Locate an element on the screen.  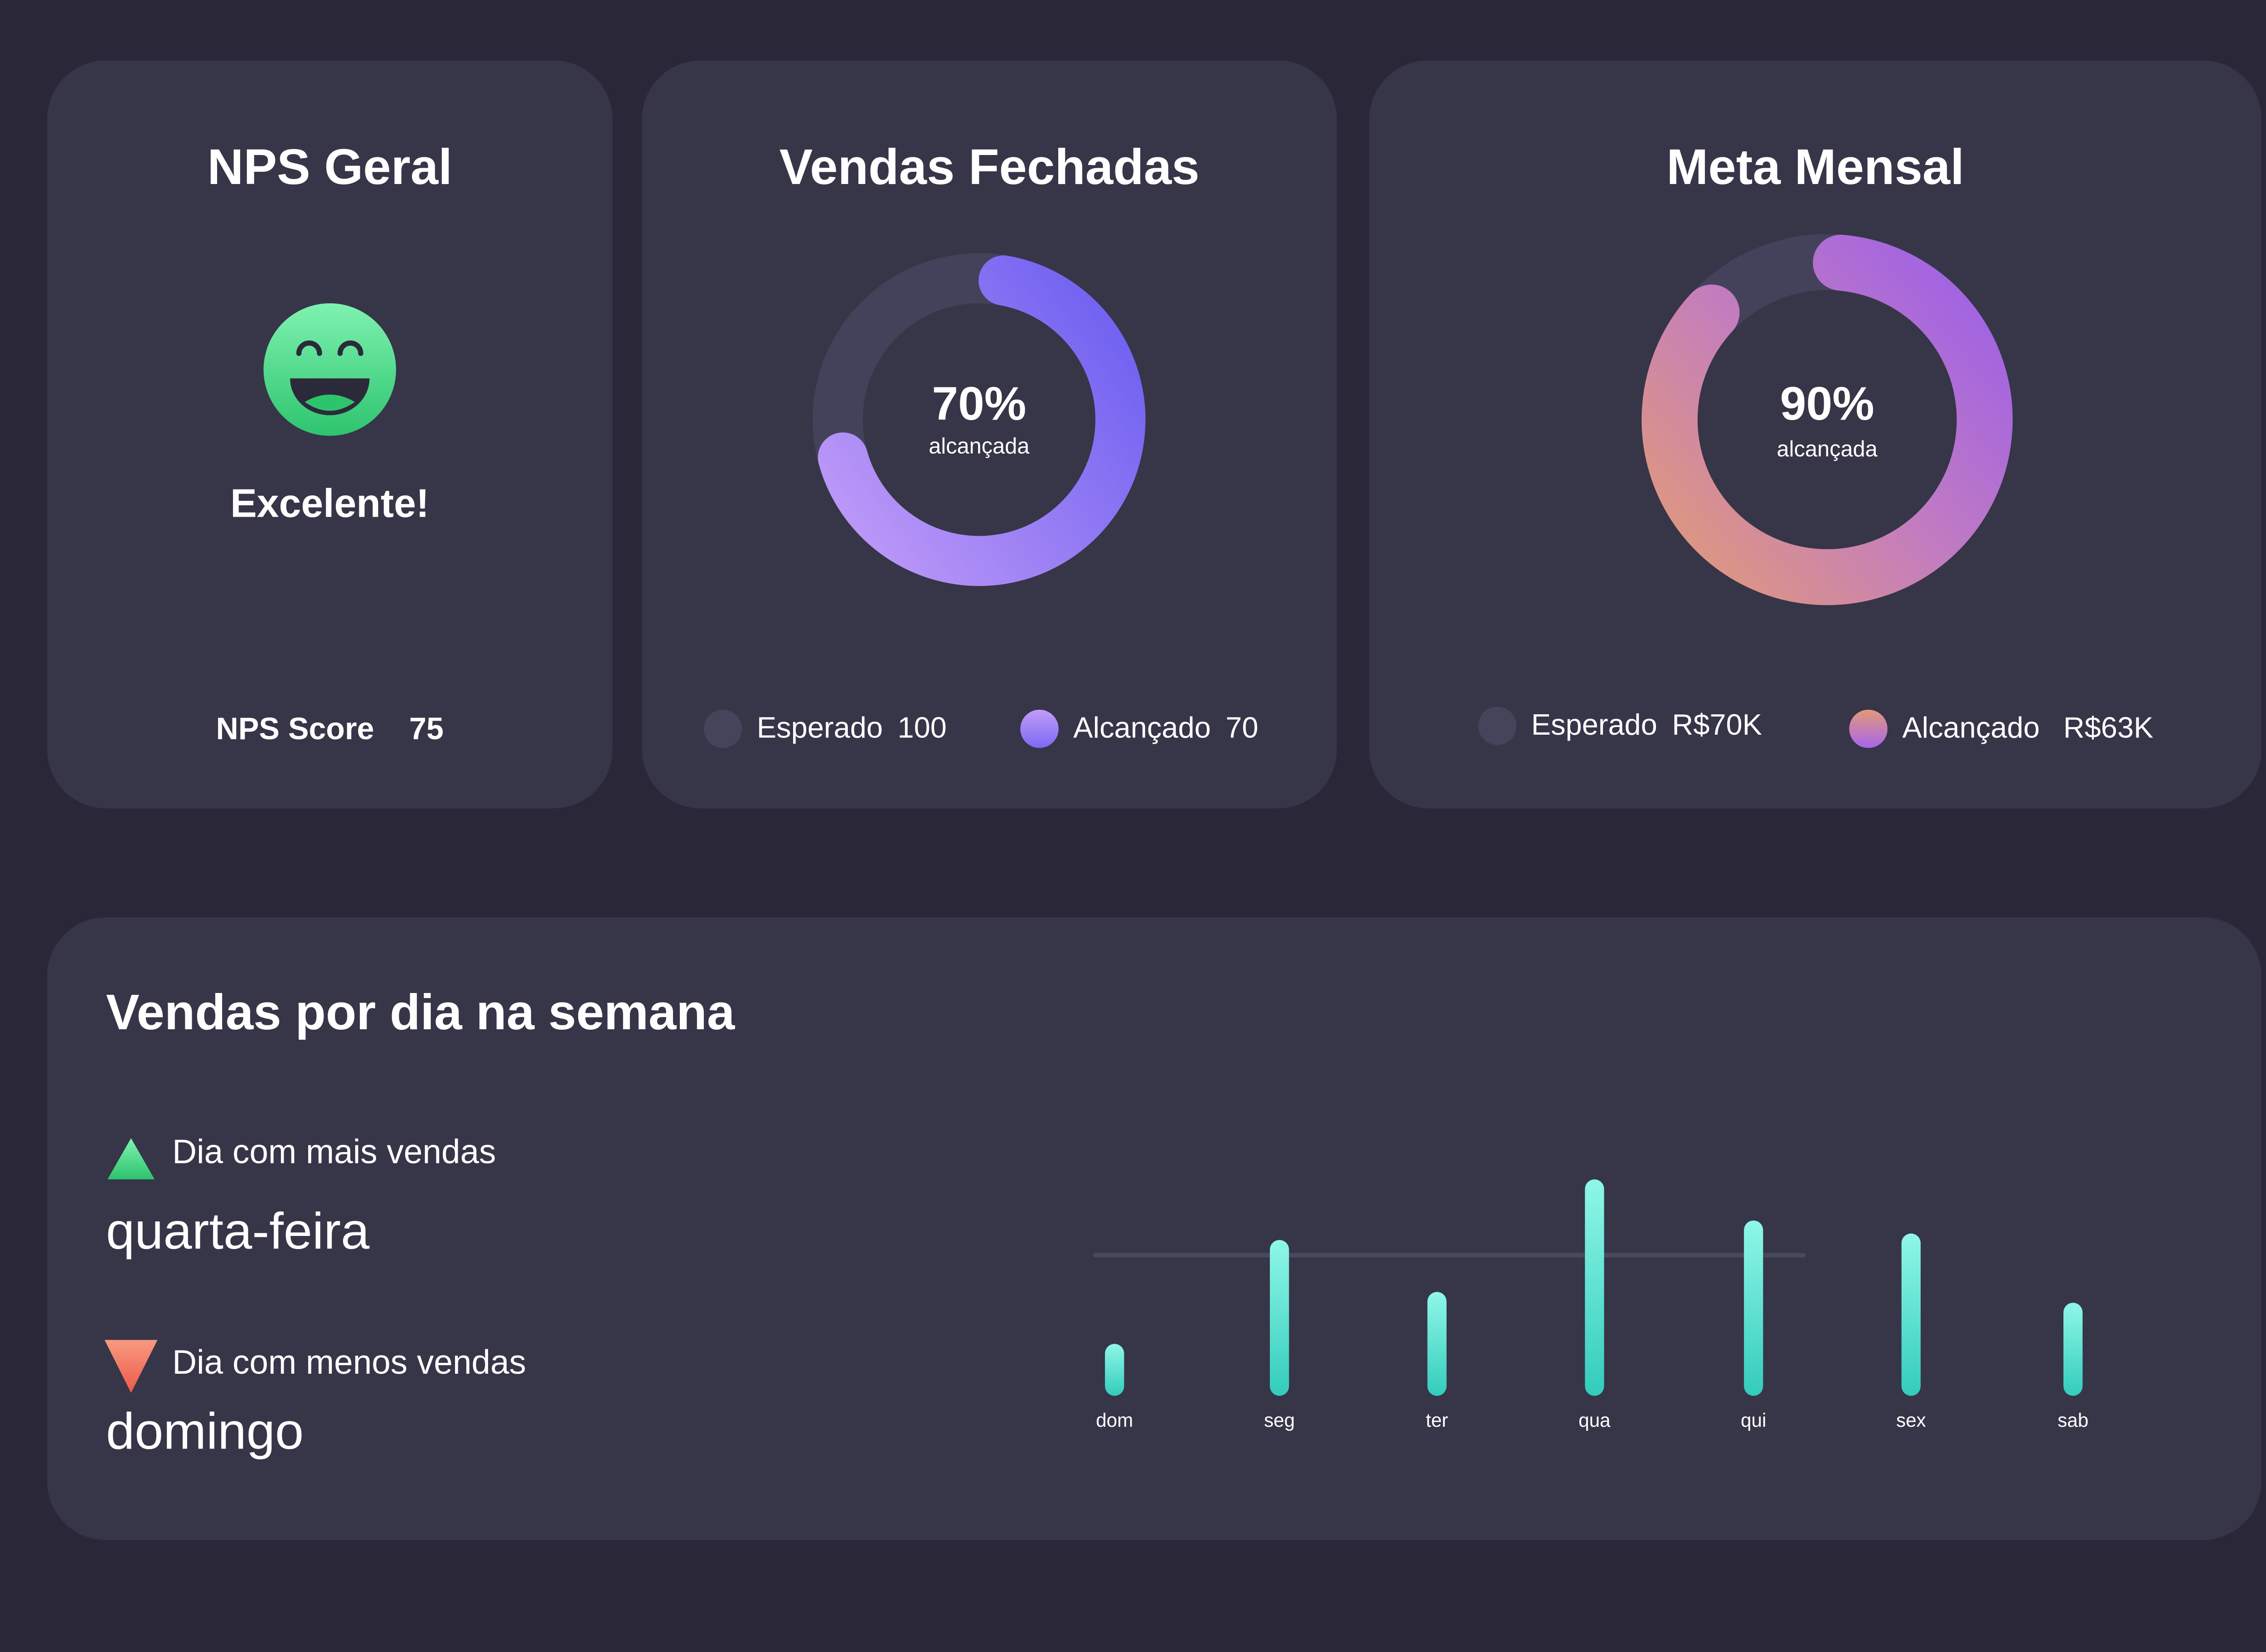
legend-value: R$63K is located at coordinates (2108, 728).